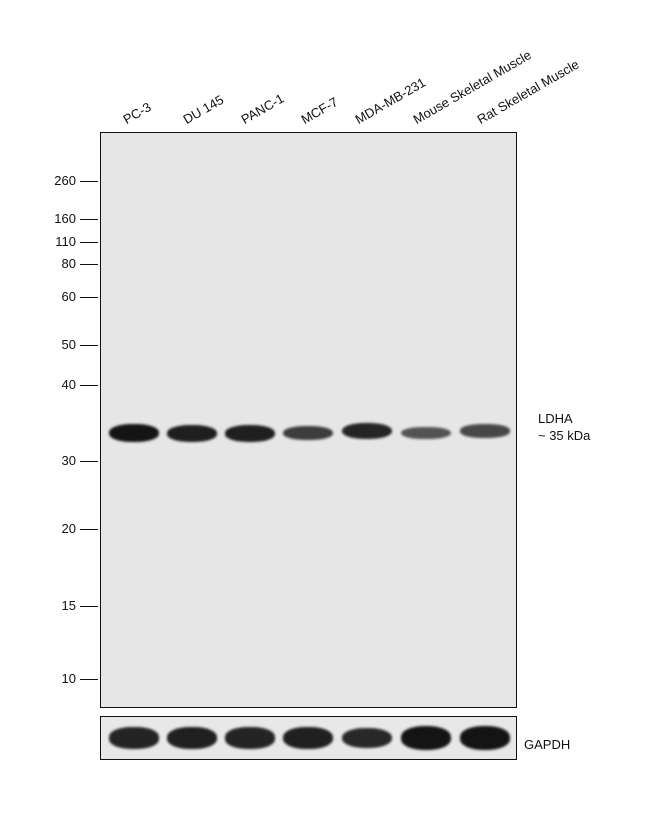 This screenshot has width=650, height=818. What do you see at coordinates (70, 606) in the screenshot?
I see `marker-15: 15` at bounding box center [70, 606].